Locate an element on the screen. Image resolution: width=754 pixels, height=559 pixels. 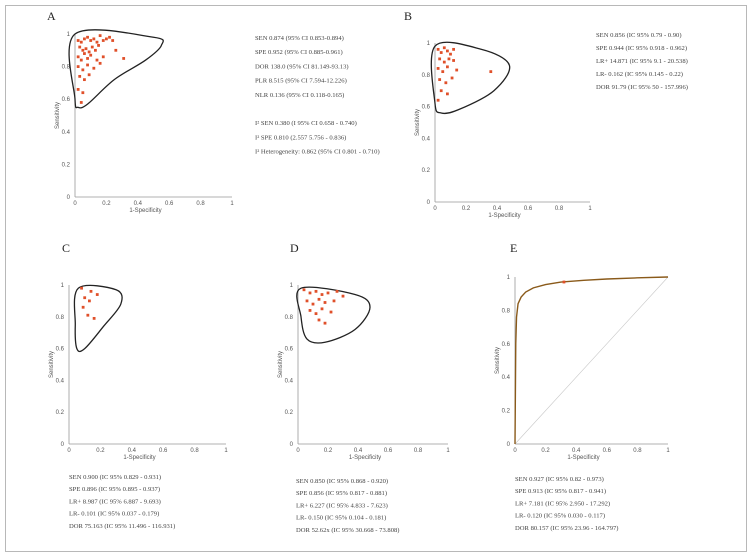
stat-line: I² SPE 0.810 (2.557 5.756 - 0.836) is located at coordinates (300, 137).